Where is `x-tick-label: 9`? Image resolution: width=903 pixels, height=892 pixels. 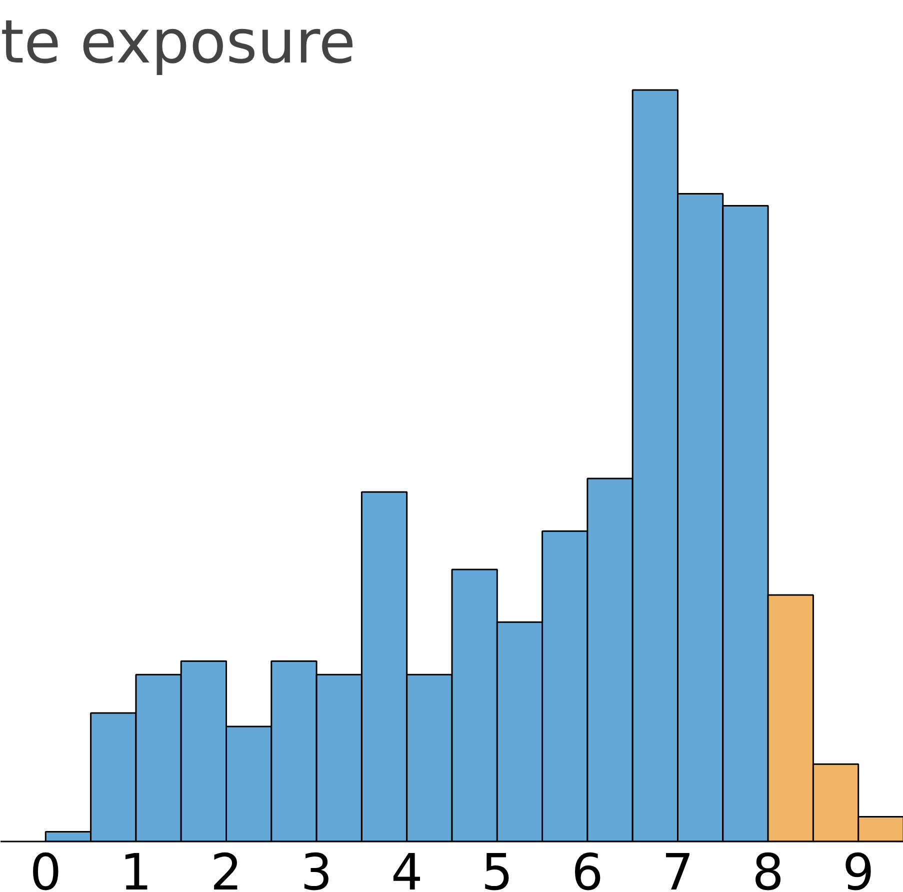
x-tick-label: 9 is located at coordinates (858, 868).